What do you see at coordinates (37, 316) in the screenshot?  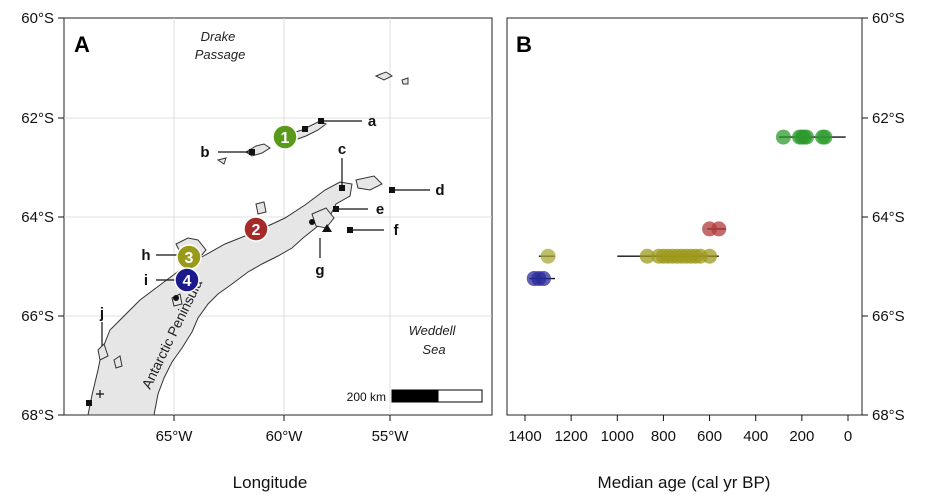 I see `panel-a-ytick-3: 66°S` at bounding box center [37, 316].